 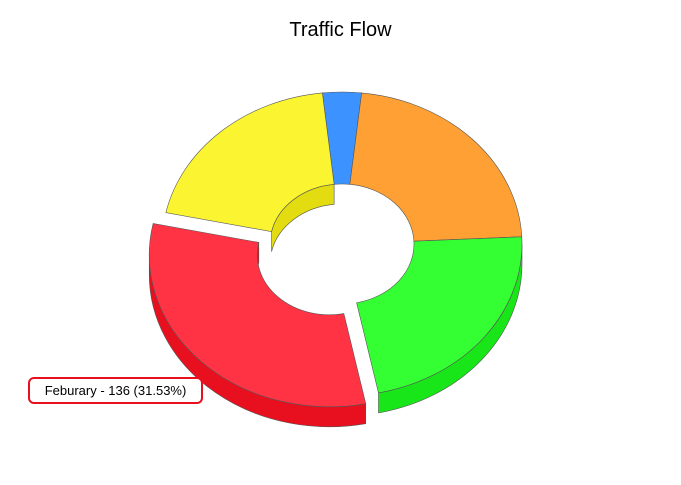 What do you see at coordinates (340, 30) in the screenshot?
I see `chart-title: Traffic Flow` at bounding box center [340, 30].